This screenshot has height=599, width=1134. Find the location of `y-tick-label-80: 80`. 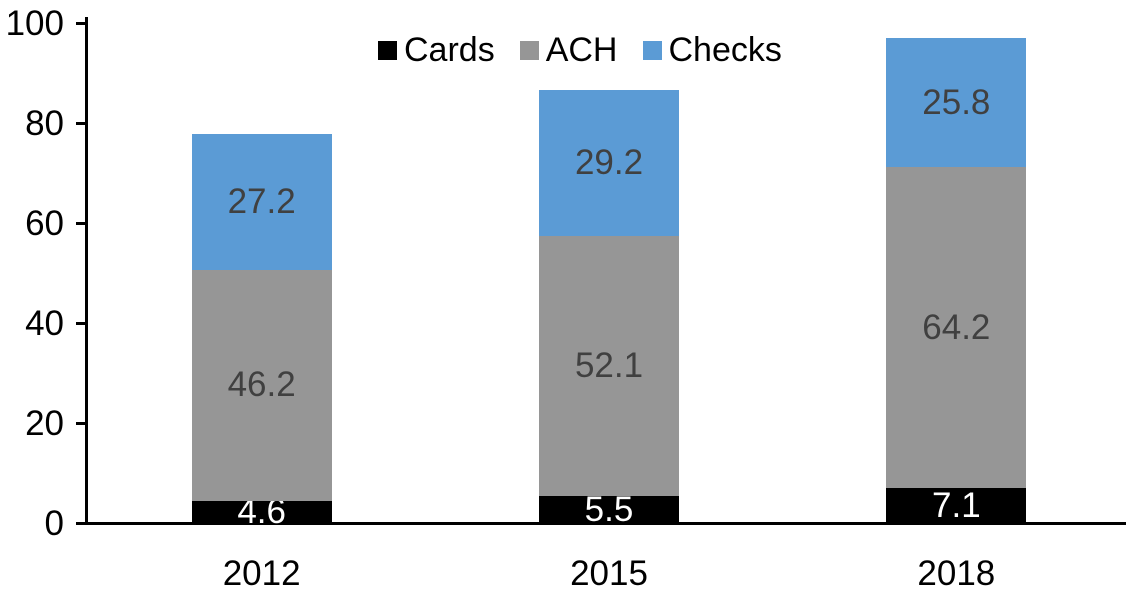

y-tick-label-80: 80 is located at coordinates (44, 123).